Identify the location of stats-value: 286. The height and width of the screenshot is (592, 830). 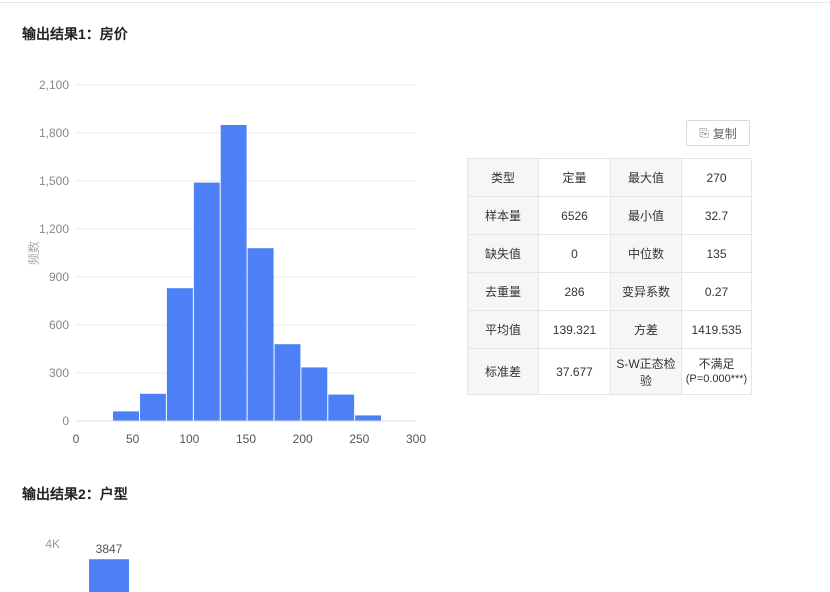
(574, 291).